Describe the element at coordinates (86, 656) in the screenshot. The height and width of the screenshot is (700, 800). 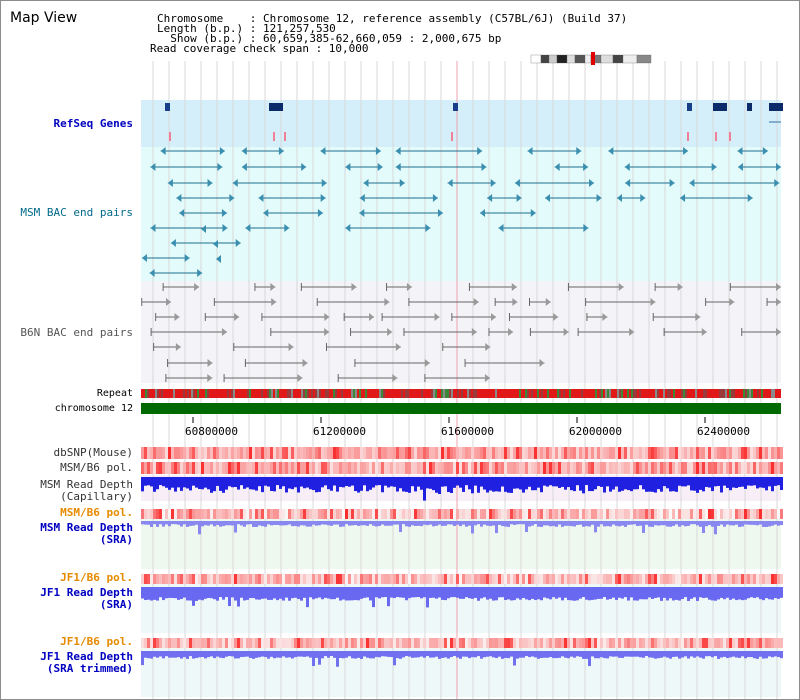
I see `track-label-jf1-depth-trimmed: JF1 Read Depth` at that location.